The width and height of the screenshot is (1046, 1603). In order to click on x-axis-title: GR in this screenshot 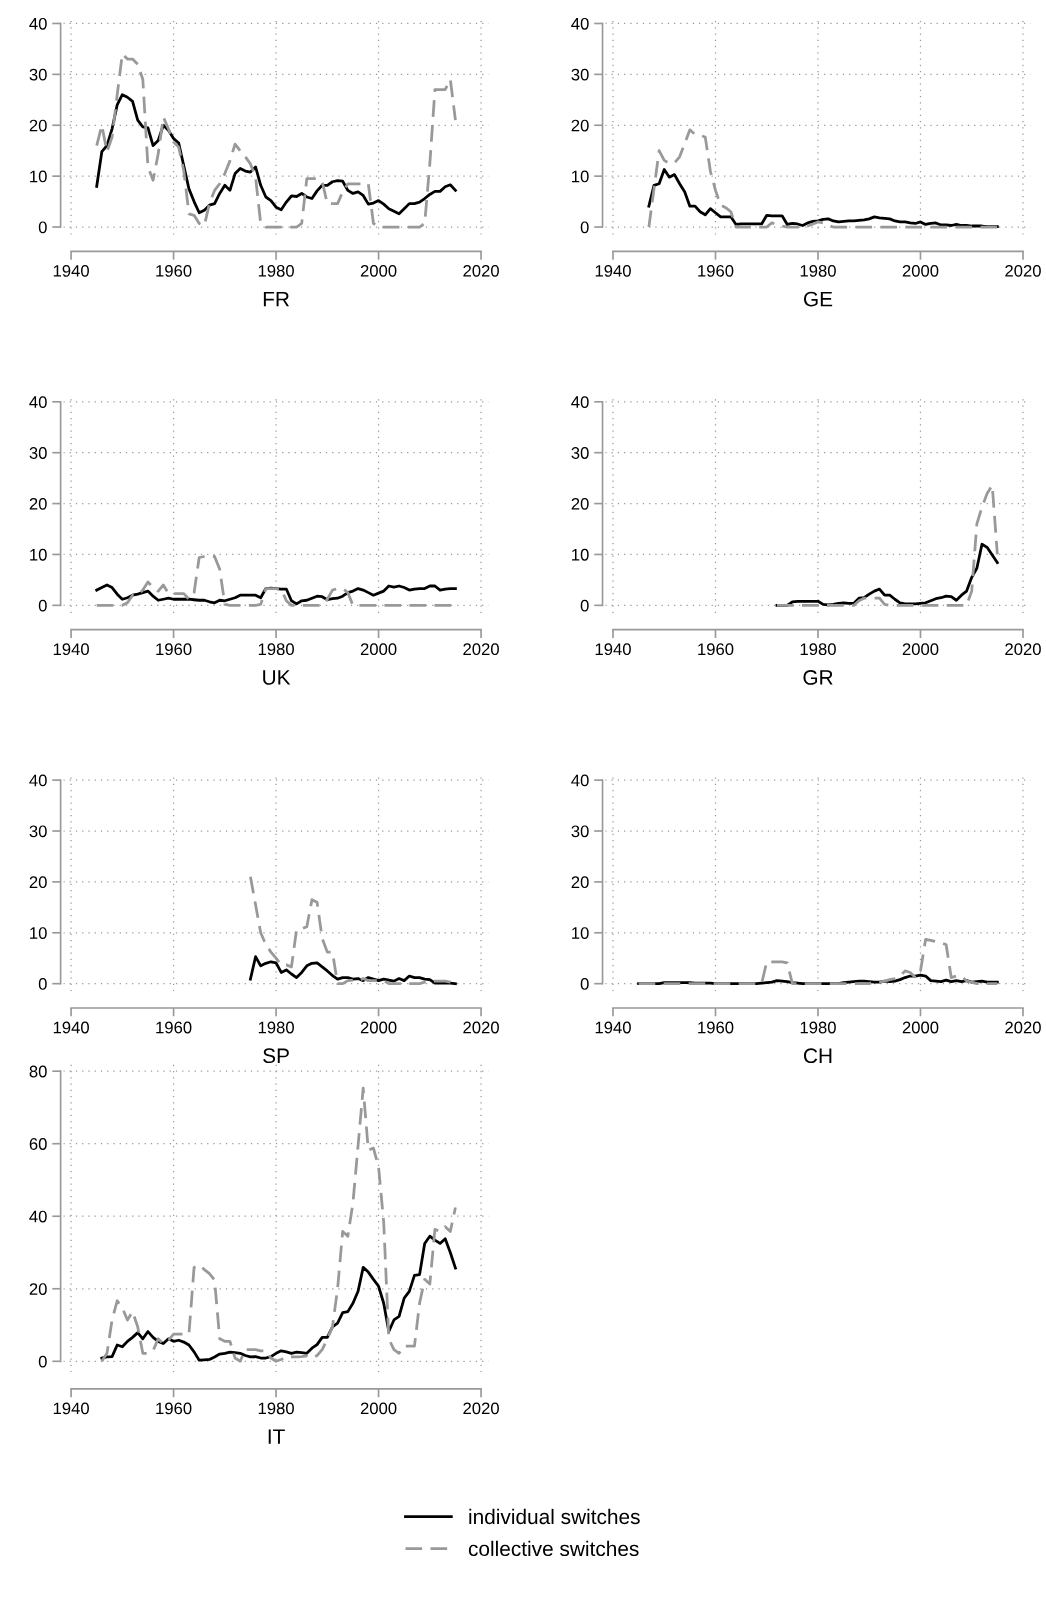, I will do `click(818, 677)`.